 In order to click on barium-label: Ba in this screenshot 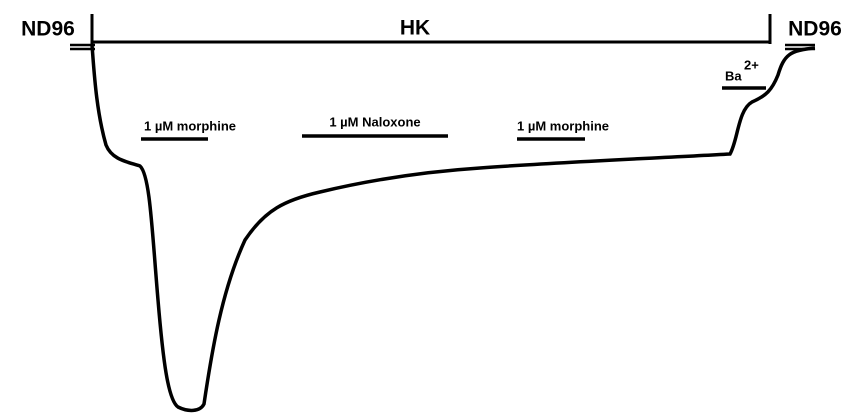, I will do `click(733, 75)`.